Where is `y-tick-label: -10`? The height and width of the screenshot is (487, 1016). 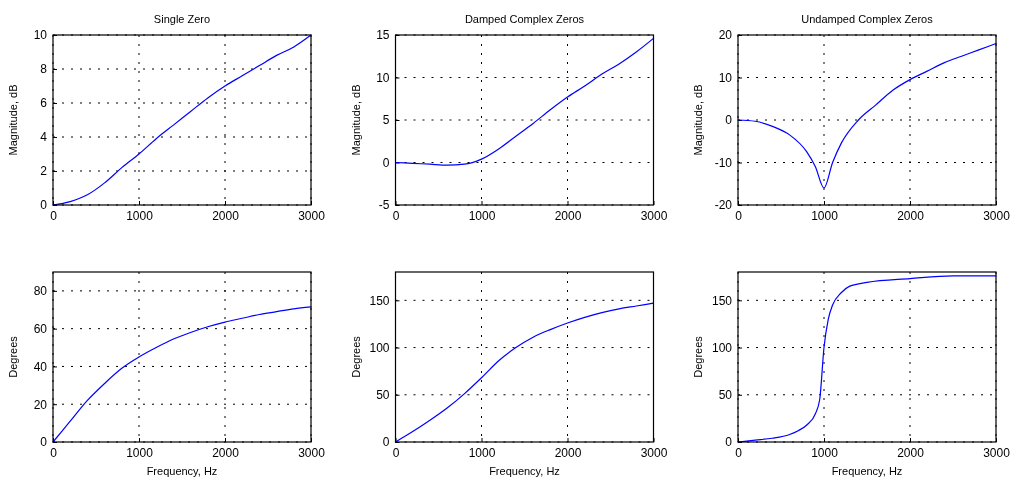
y-tick-label: -10 is located at coordinates (723, 162).